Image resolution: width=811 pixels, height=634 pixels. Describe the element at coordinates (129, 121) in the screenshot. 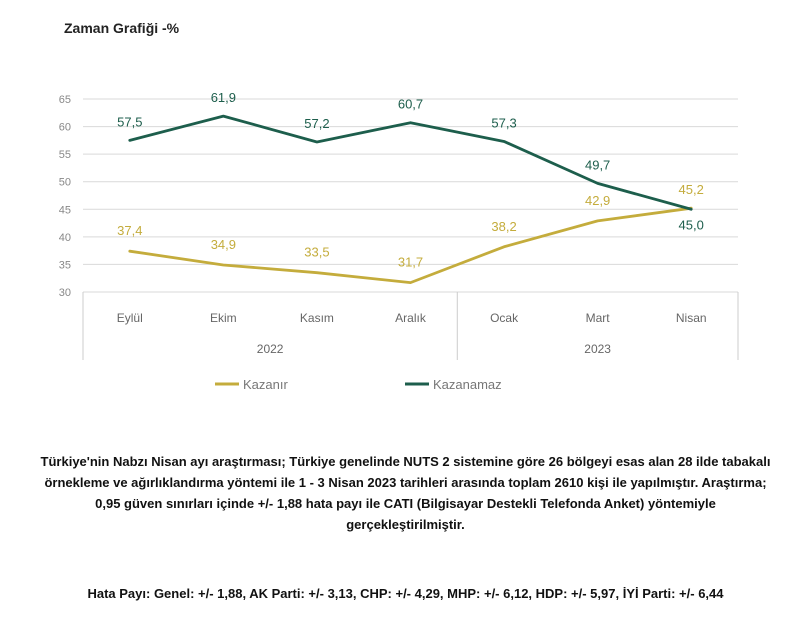

I see `data-label: 57,5` at that location.